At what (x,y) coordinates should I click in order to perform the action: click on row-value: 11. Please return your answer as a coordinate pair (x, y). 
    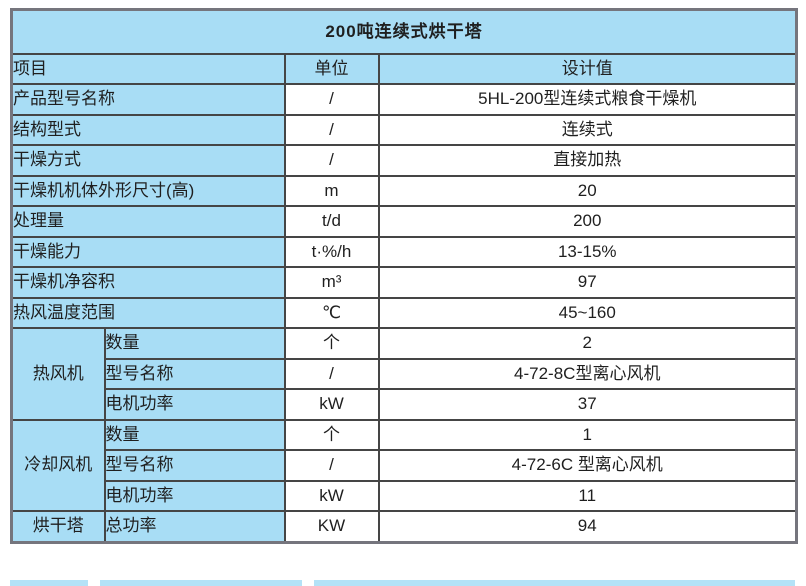
    Looking at the image, I should click on (587, 495).